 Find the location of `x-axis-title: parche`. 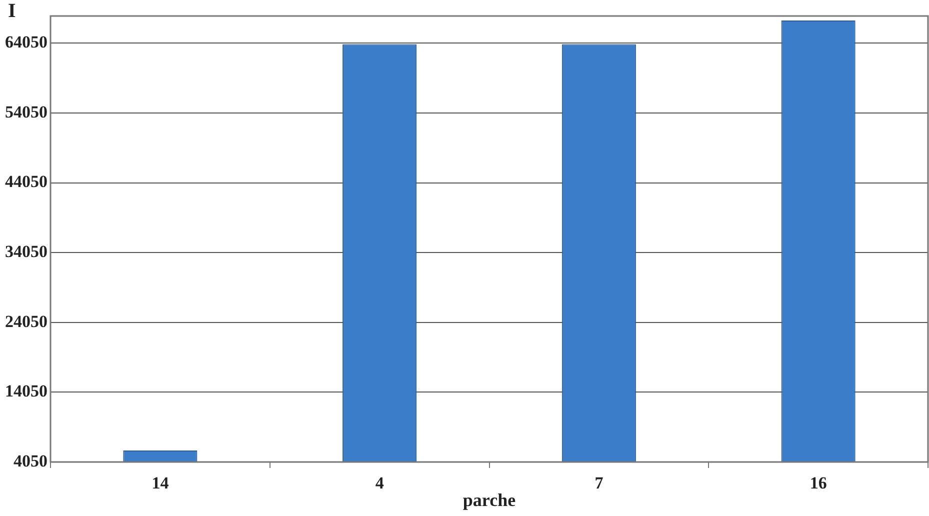

x-axis-title: parche is located at coordinates (489, 500).